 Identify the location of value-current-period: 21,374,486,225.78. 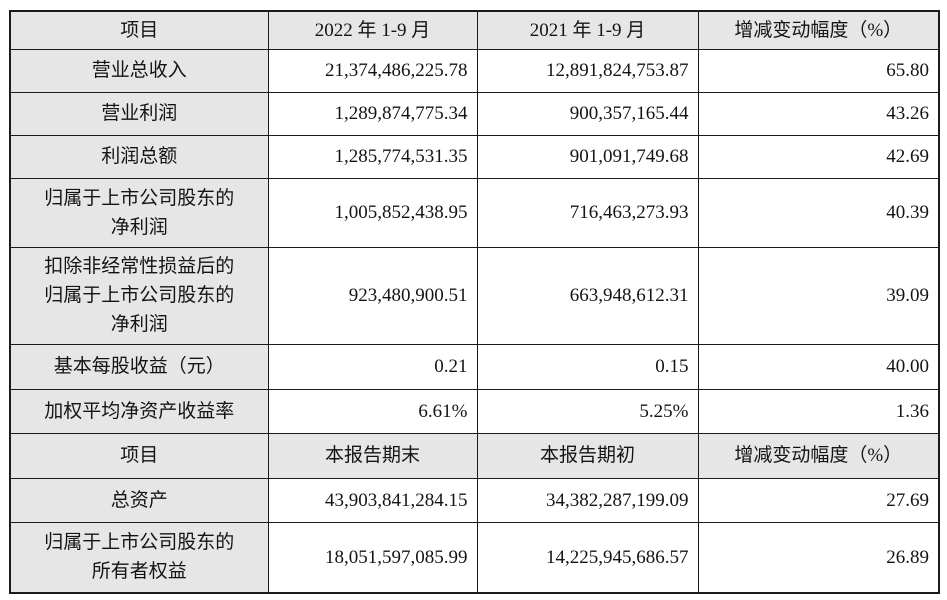
(372, 70).